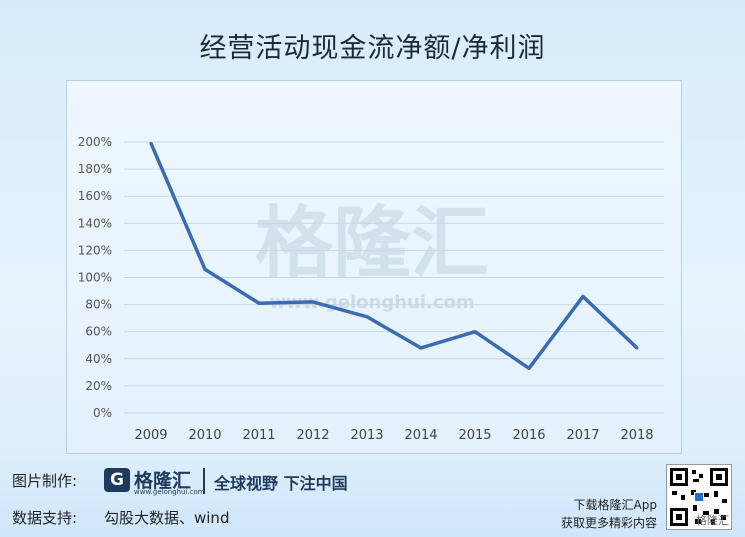  I want to click on x-tick-label: 2017, so click(582, 435).